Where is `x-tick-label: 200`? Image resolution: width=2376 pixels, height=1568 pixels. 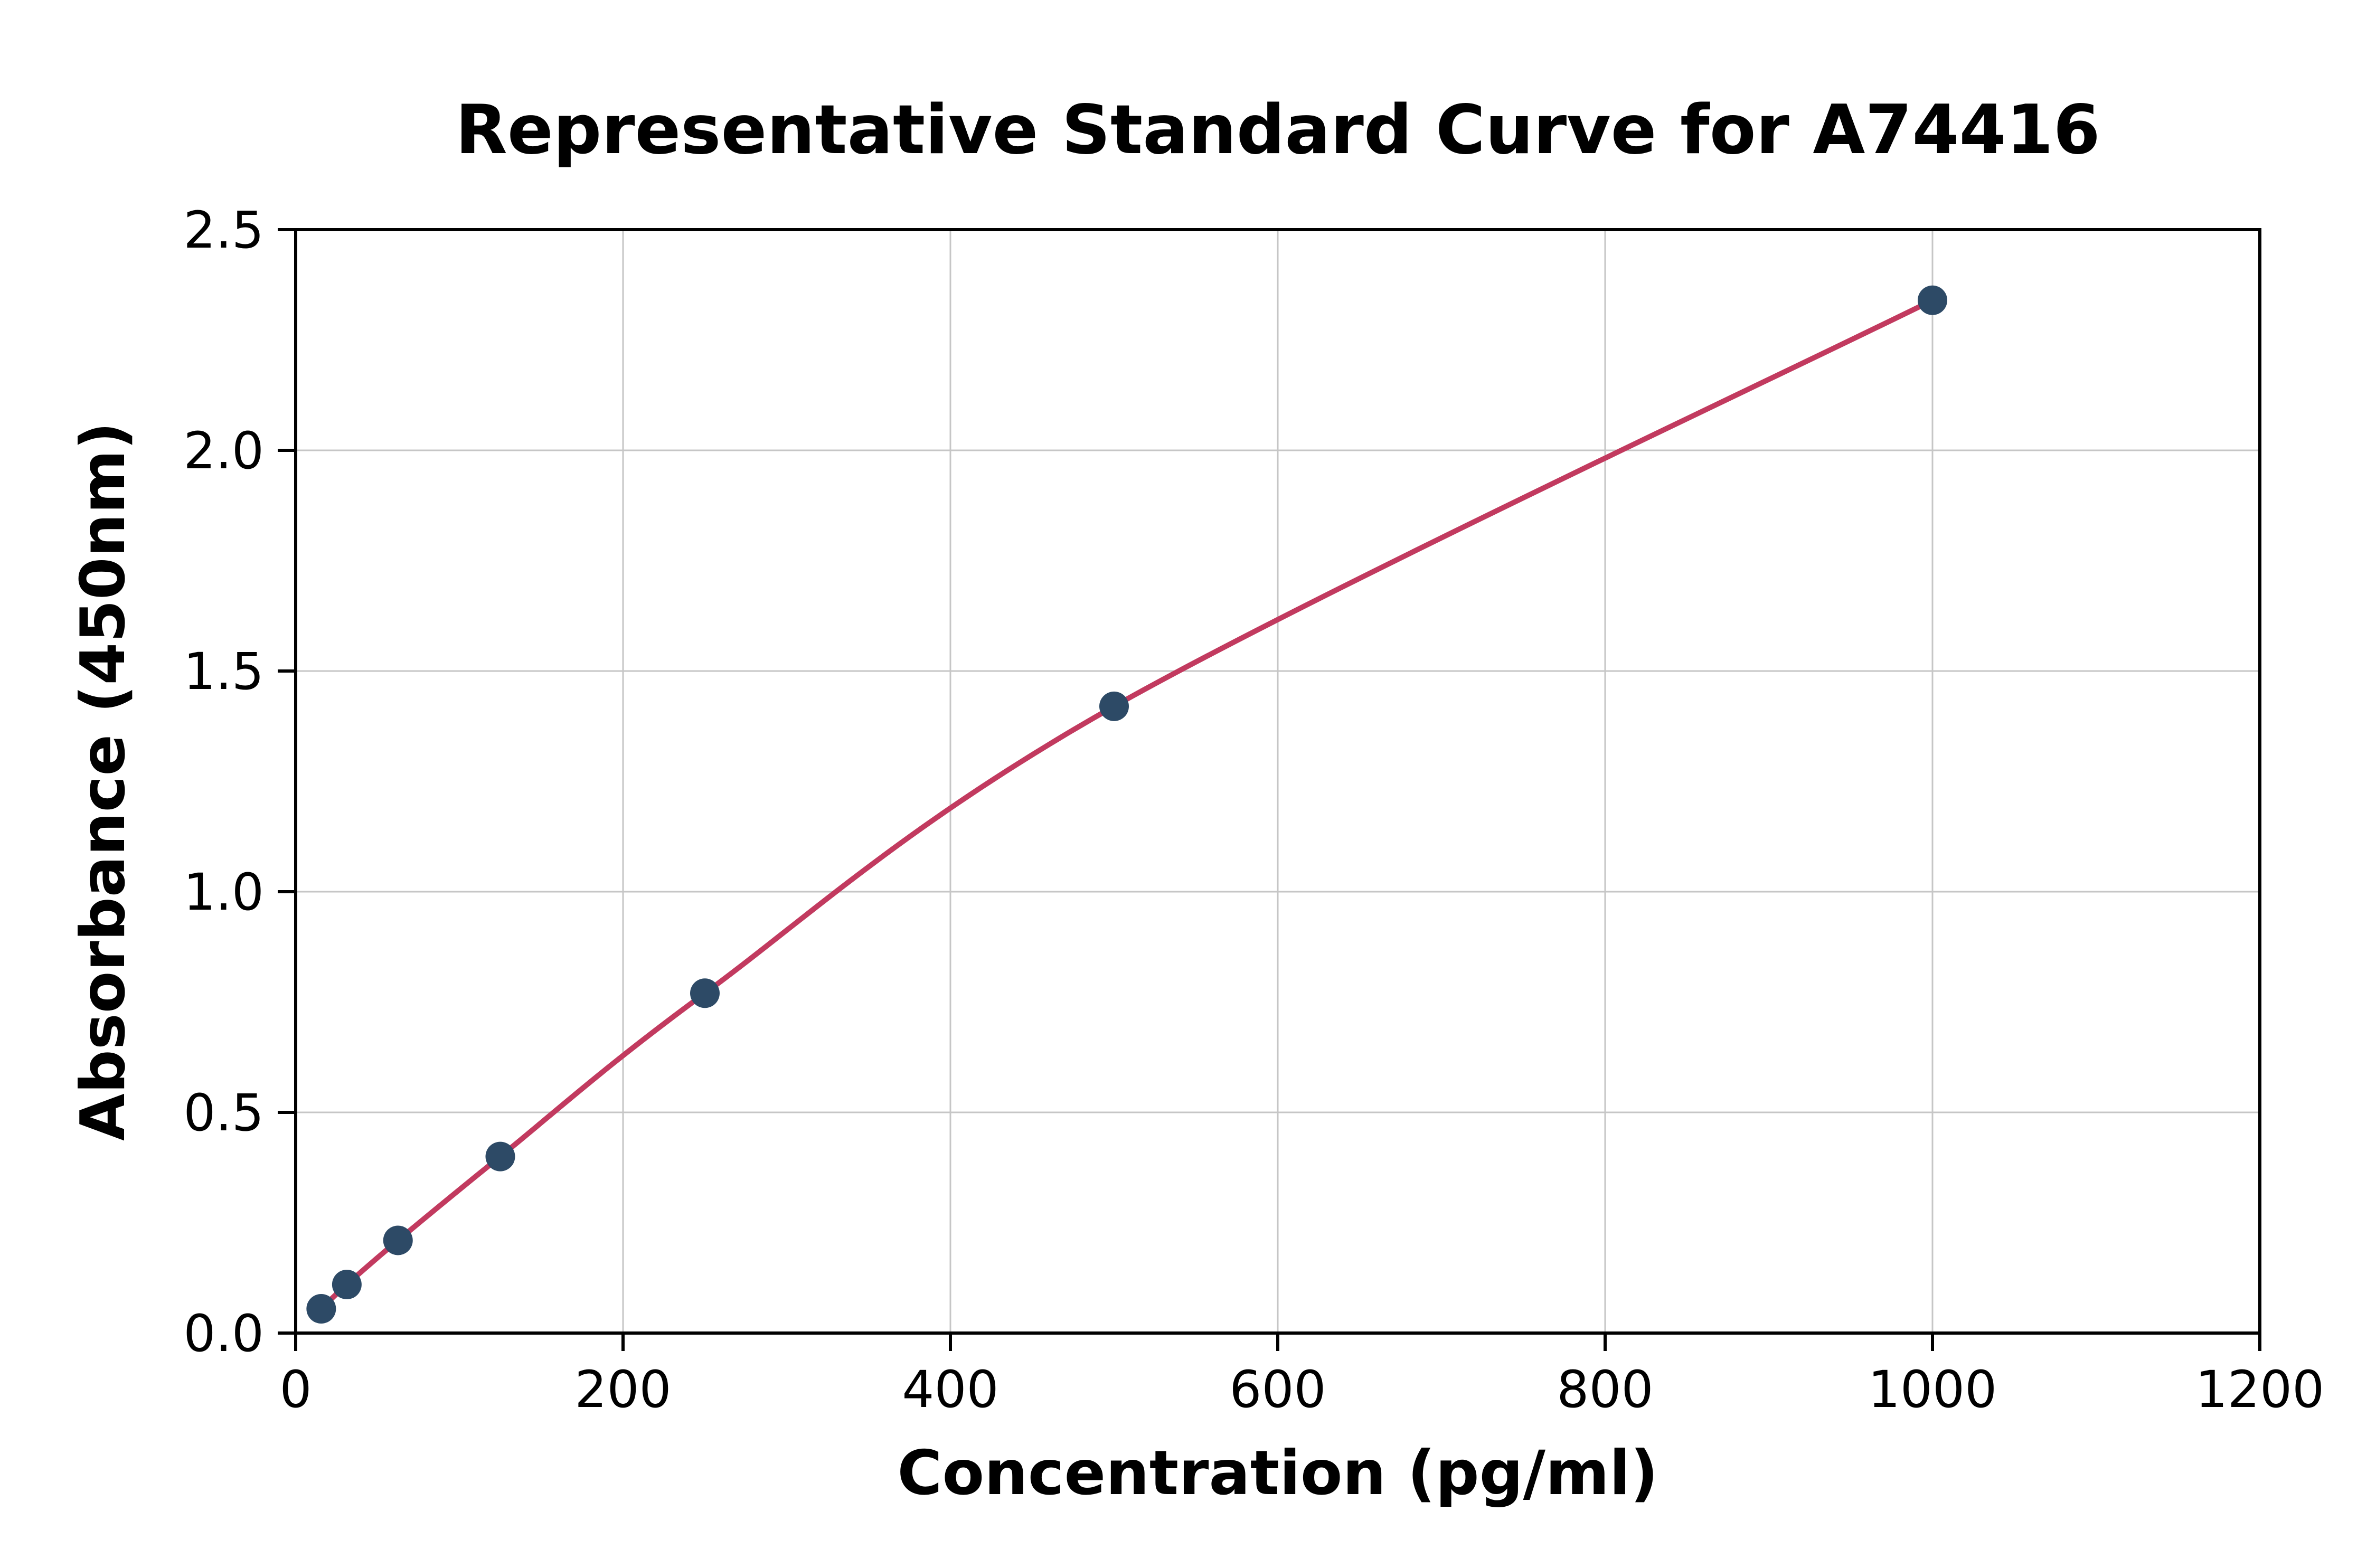
x-tick-label: 200 is located at coordinates (622, 1389).